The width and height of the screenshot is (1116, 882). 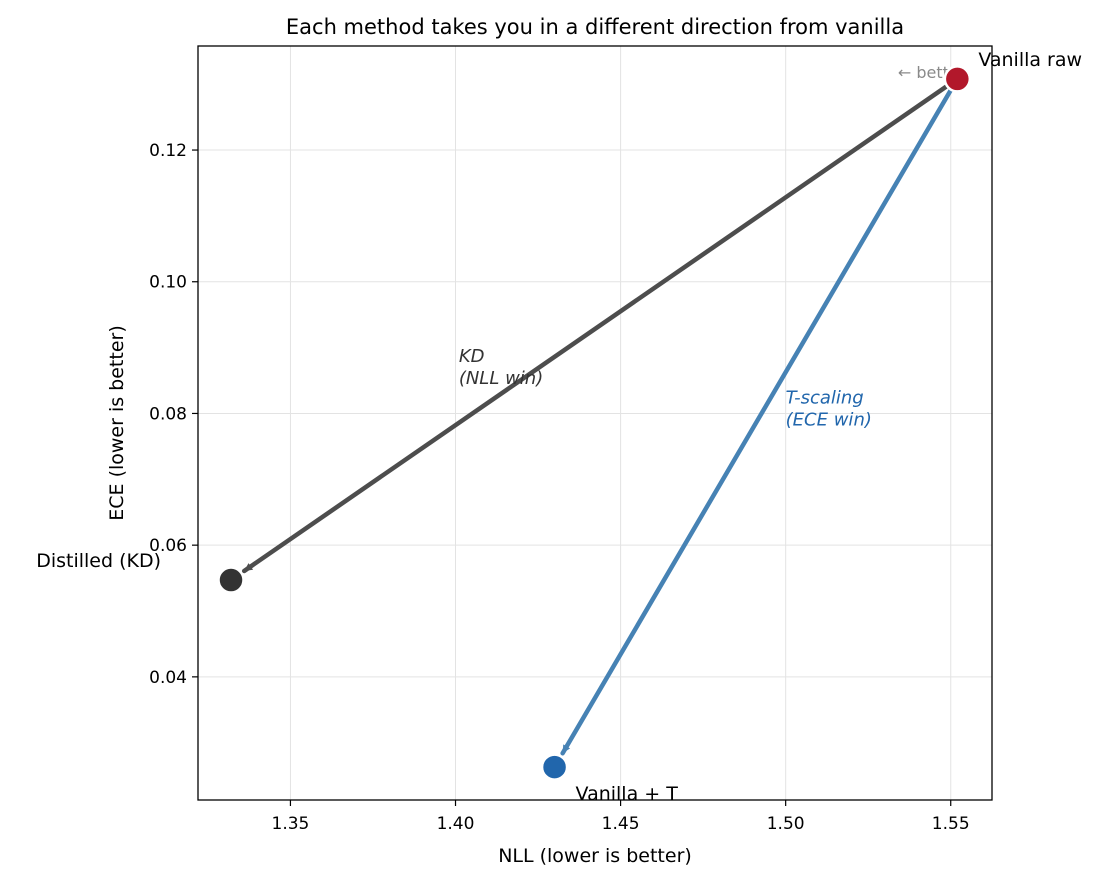 What do you see at coordinates (595, 856) in the screenshot?
I see `x-axis-label: NLL (lower is better)` at bounding box center [595, 856].